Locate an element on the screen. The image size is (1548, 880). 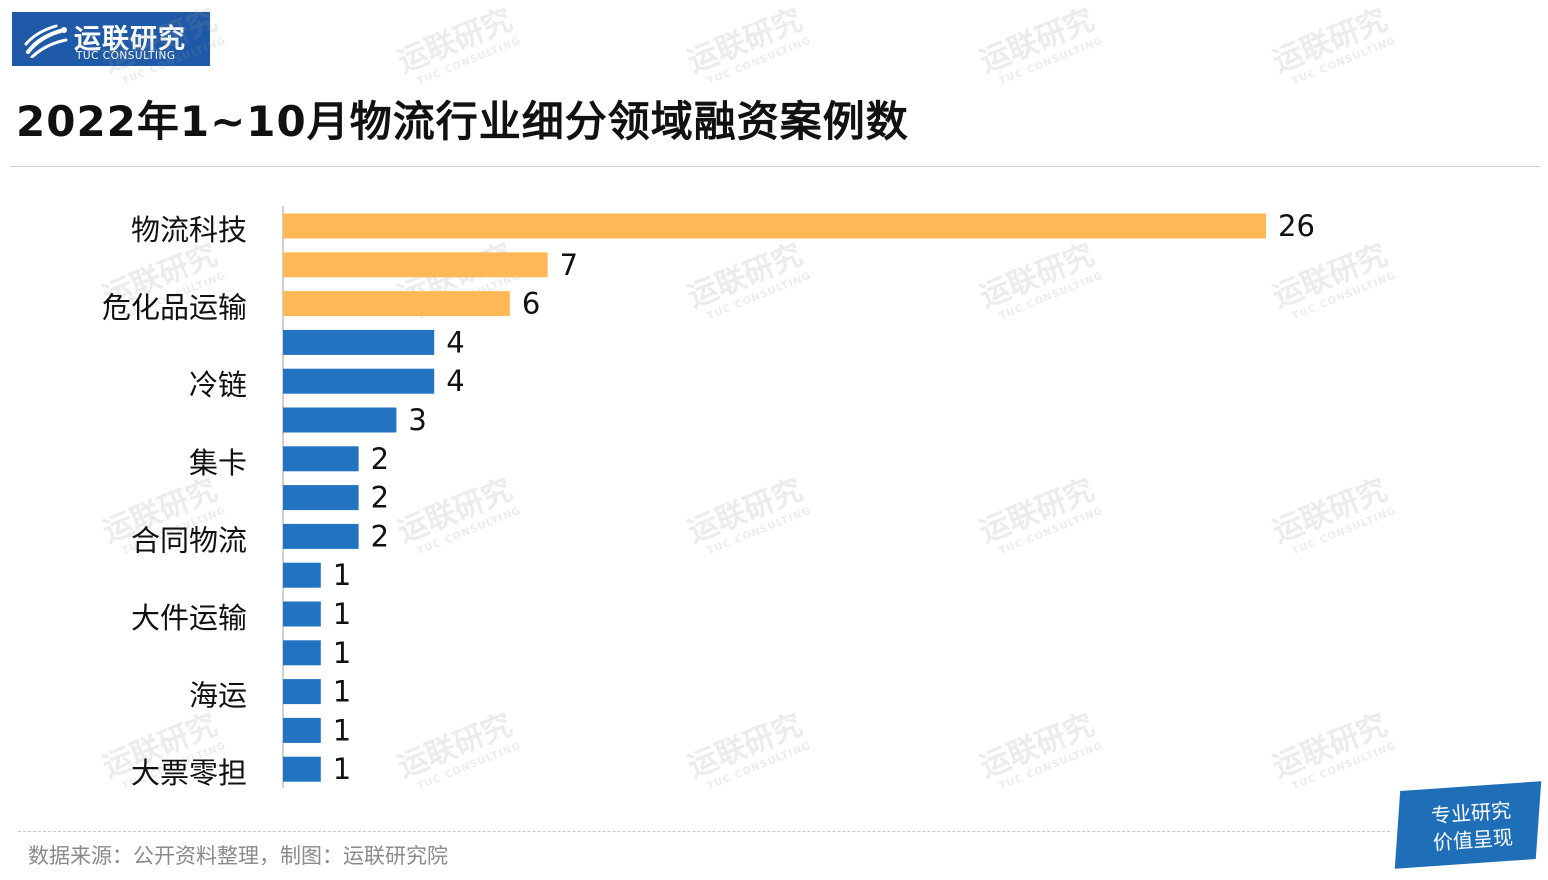
category-label: 海运 is located at coordinates (218, 696).